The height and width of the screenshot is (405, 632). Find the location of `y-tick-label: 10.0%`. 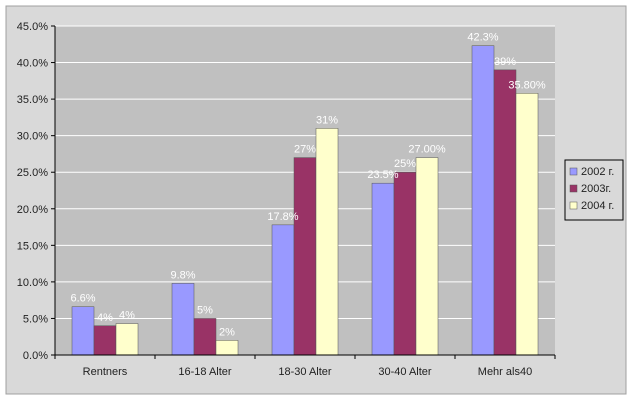

y-tick-label: 10.0% is located at coordinates (32, 283).